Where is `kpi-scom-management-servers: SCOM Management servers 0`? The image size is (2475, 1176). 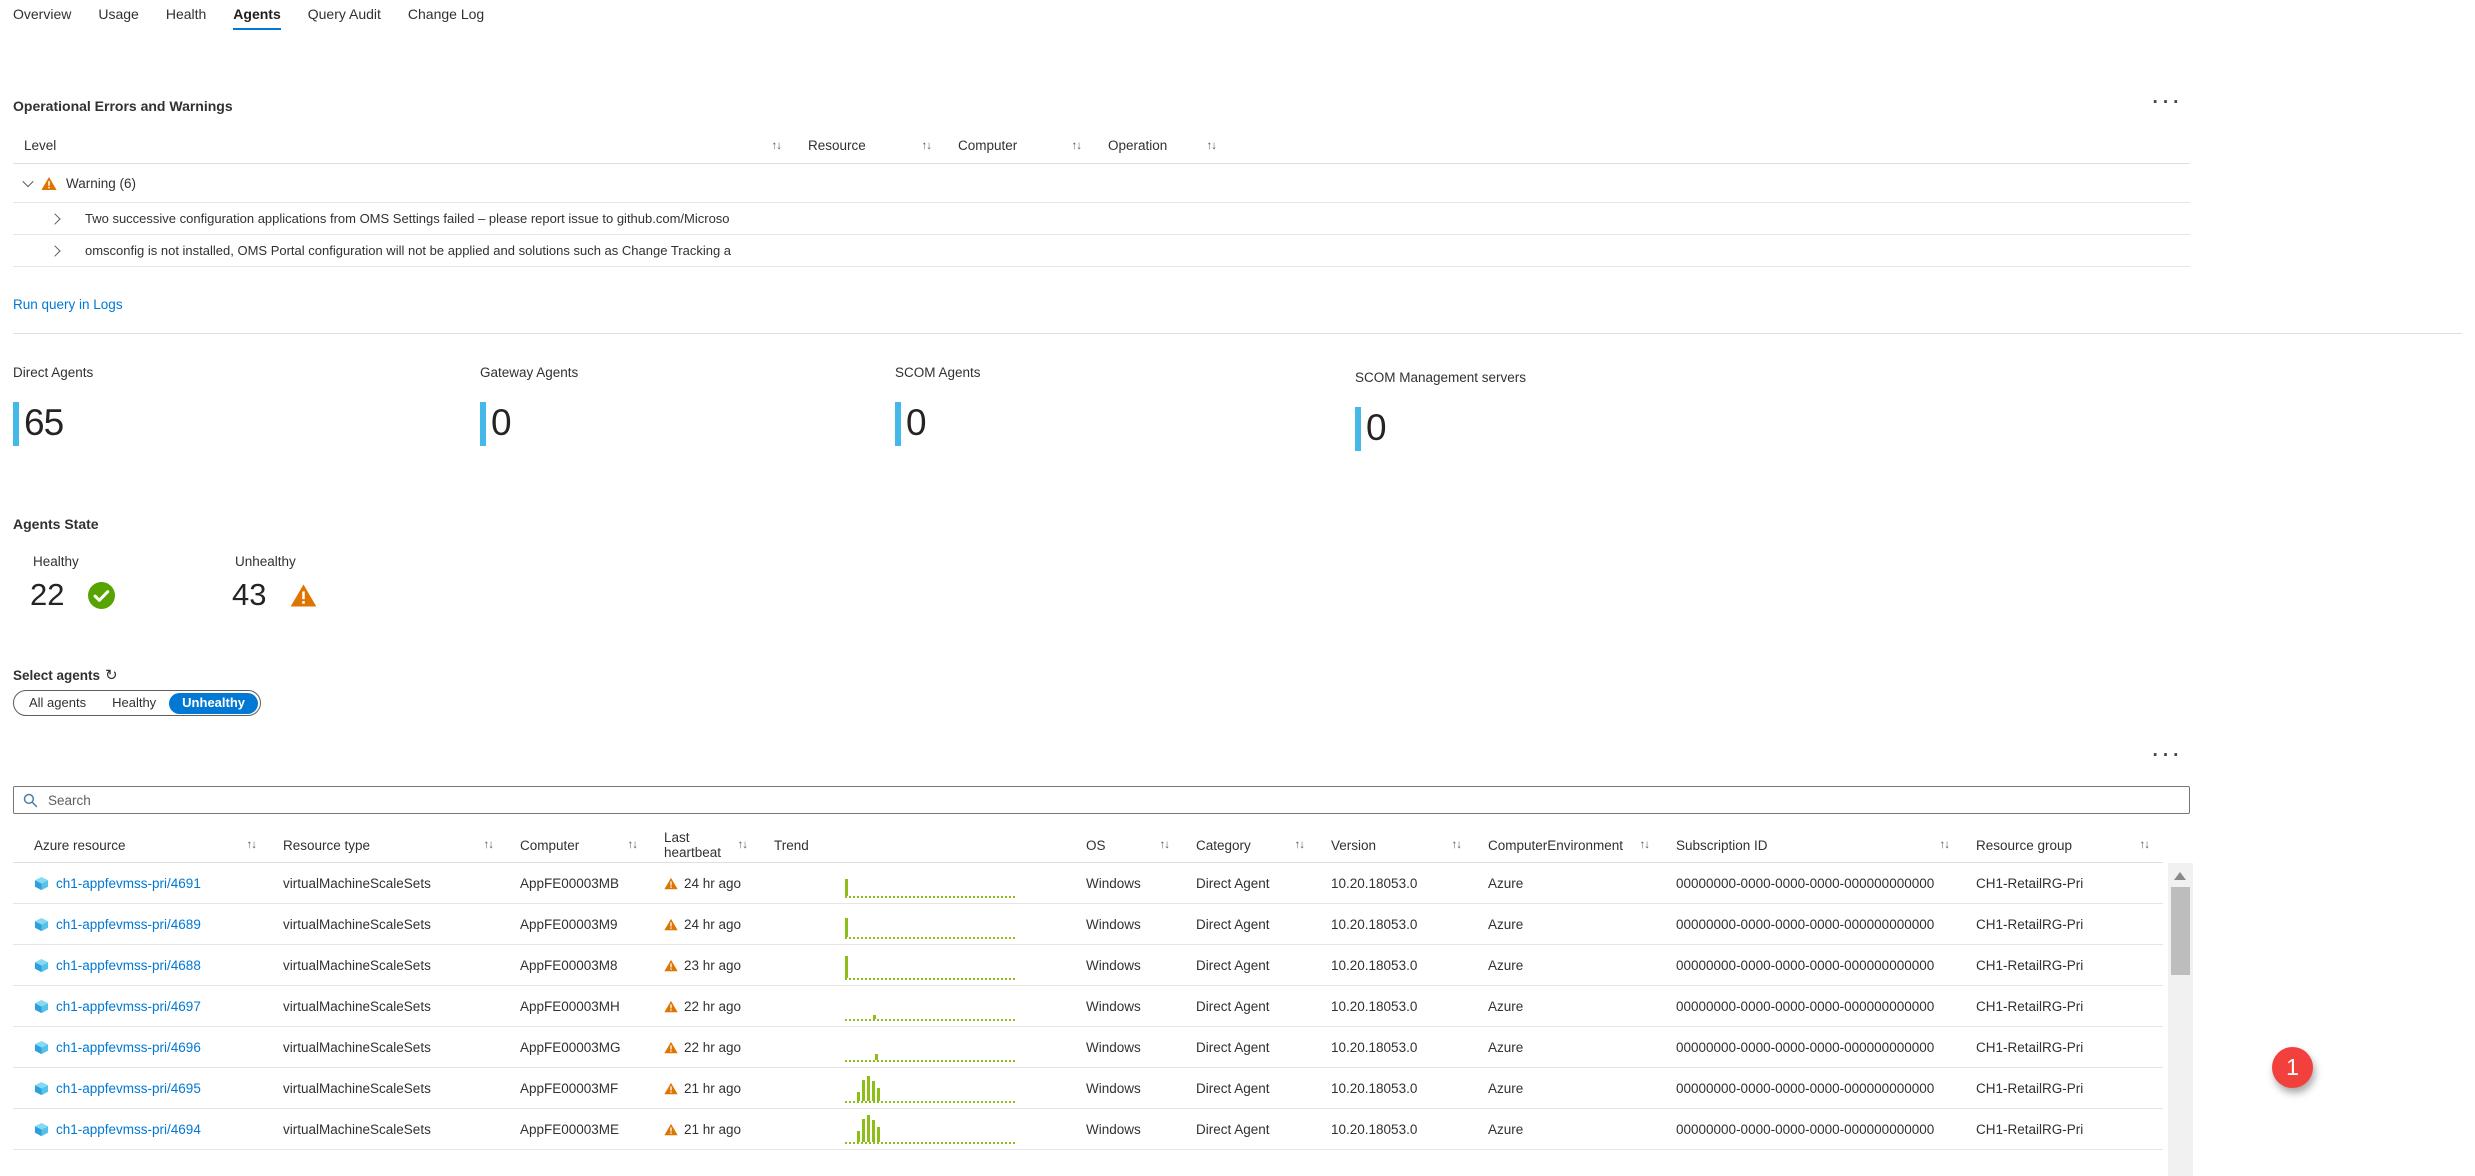
kpi-scom-management-servers: SCOM Management servers 0 is located at coordinates (1440, 410).